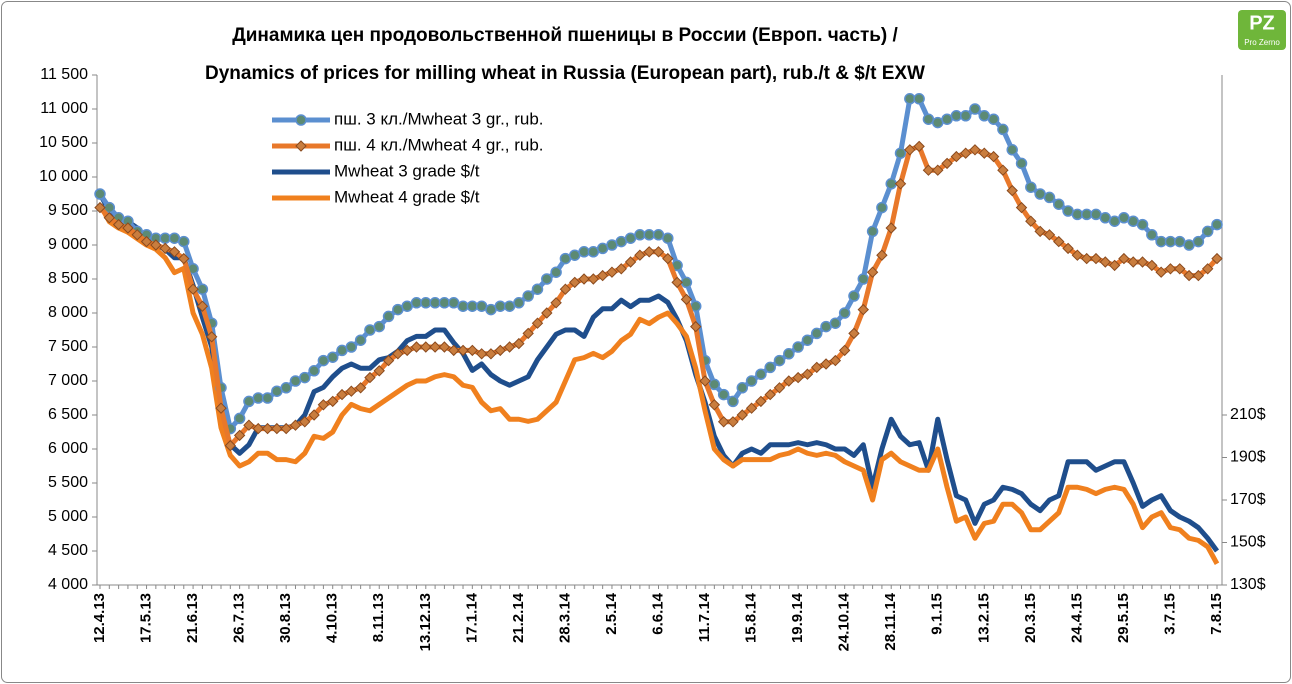 Image resolution: width=1292 pixels, height=684 pixels. Describe the element at coordinates (1030, 618) in the screenshot. I see `x-tick-label: 20.3.15` at that location.